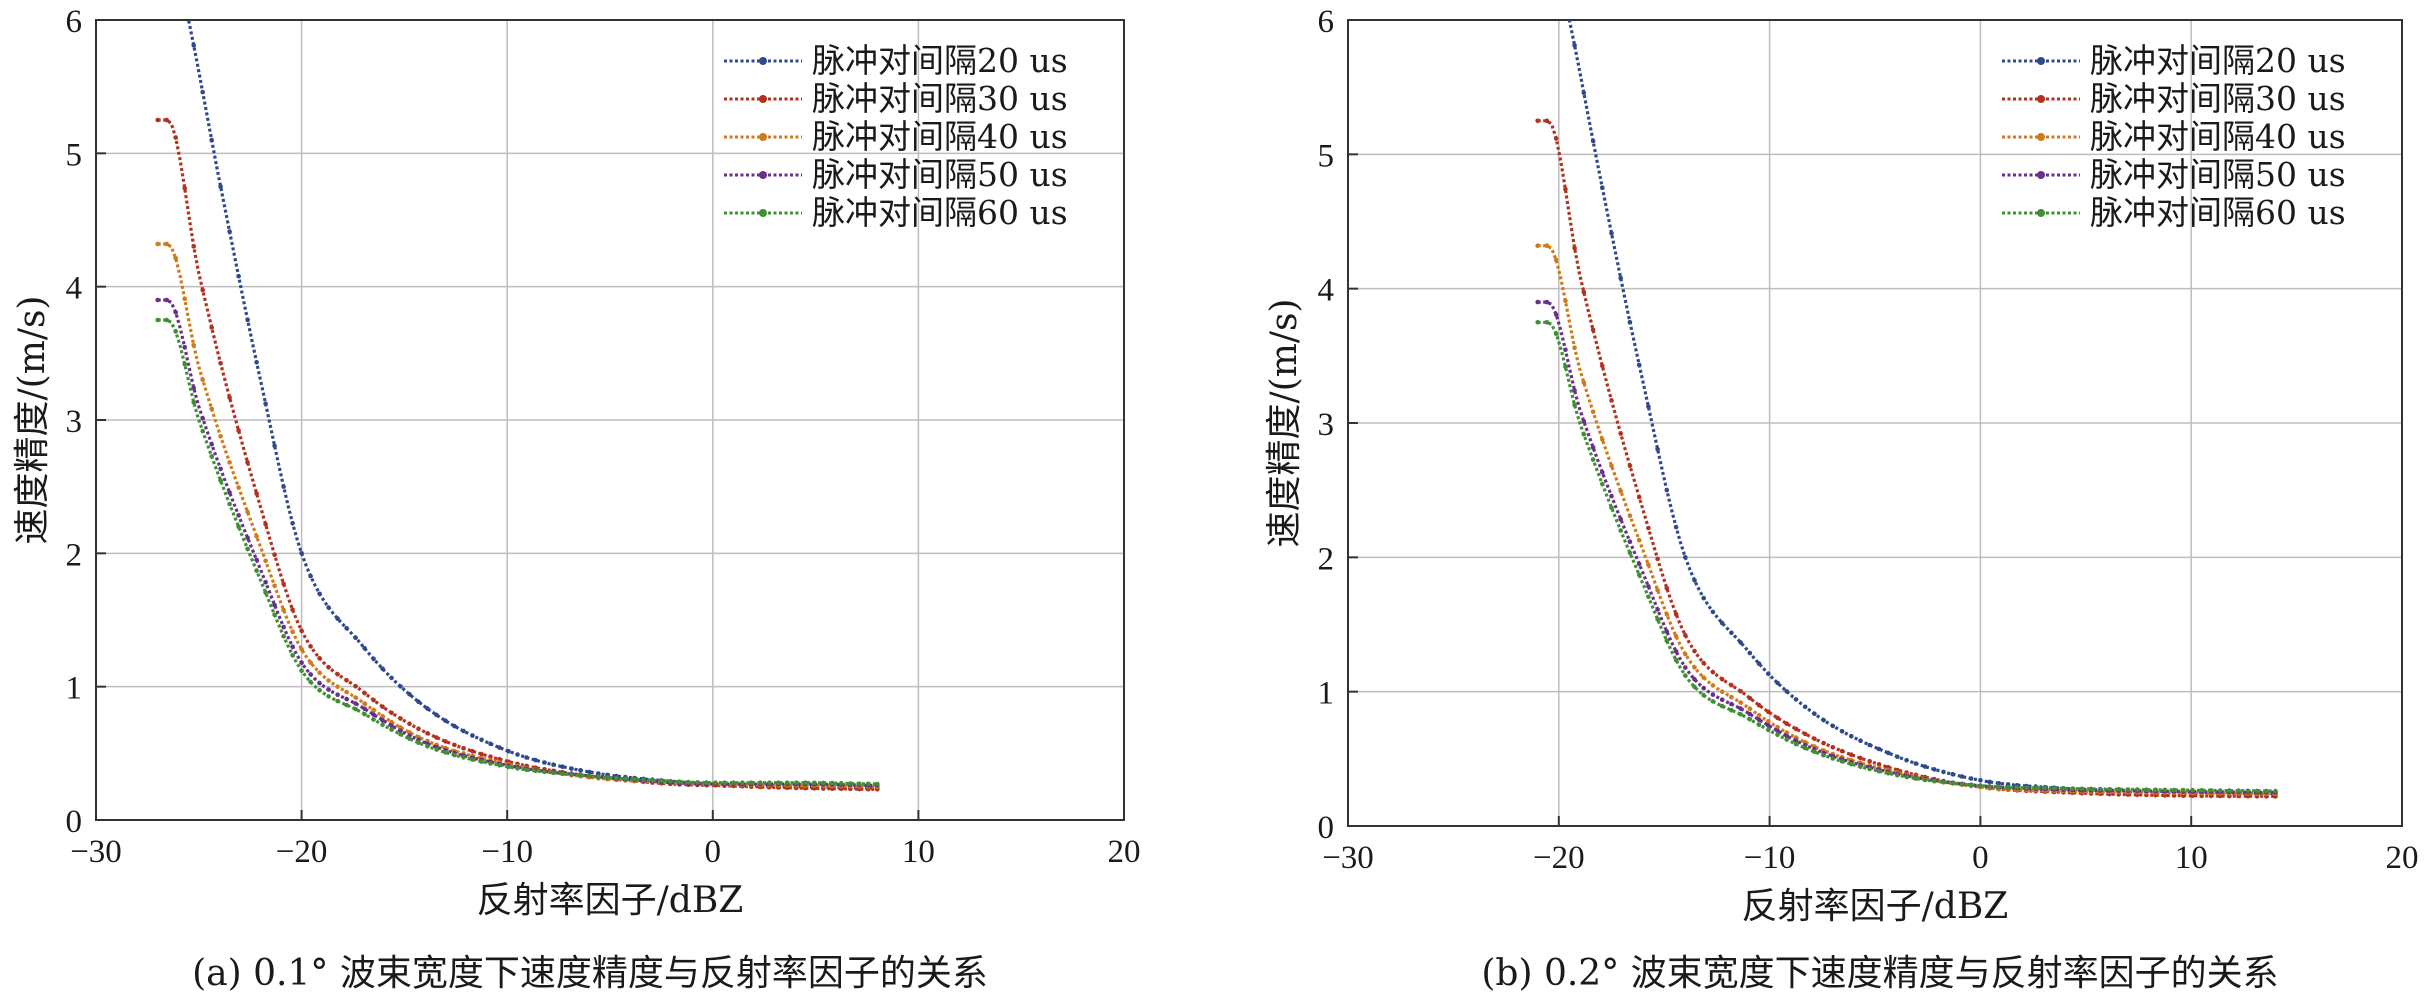  I want to click on panel-a-y-tick-label: 1, so click(74, 689).